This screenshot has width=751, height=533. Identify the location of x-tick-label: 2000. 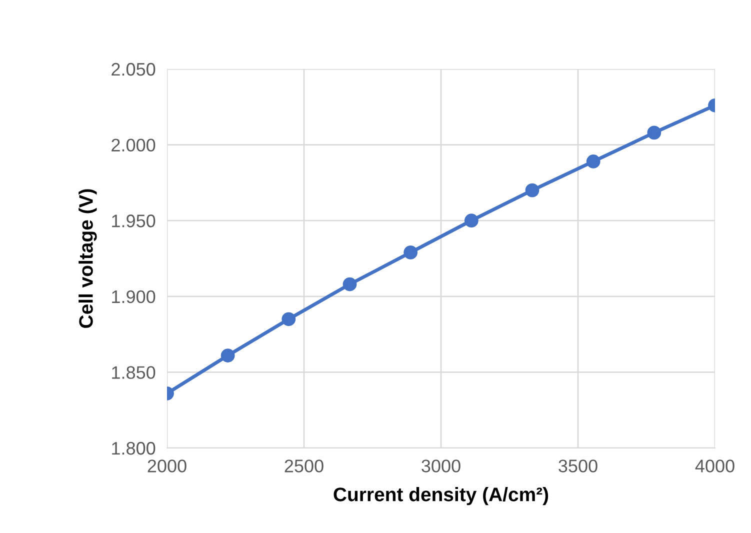
(167, 466).